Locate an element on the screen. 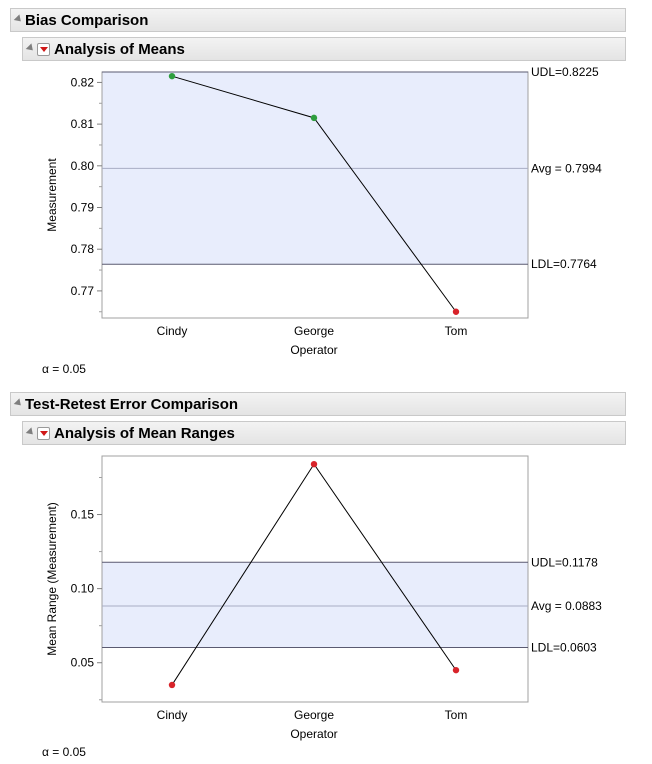 The image size is (652, 764). decision-band is located at coordinates (315, 605).